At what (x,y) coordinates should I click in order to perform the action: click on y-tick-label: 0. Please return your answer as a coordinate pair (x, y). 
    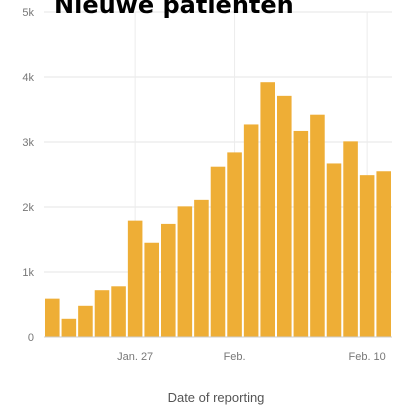
    Looking at the image, I should click on (31, 338).